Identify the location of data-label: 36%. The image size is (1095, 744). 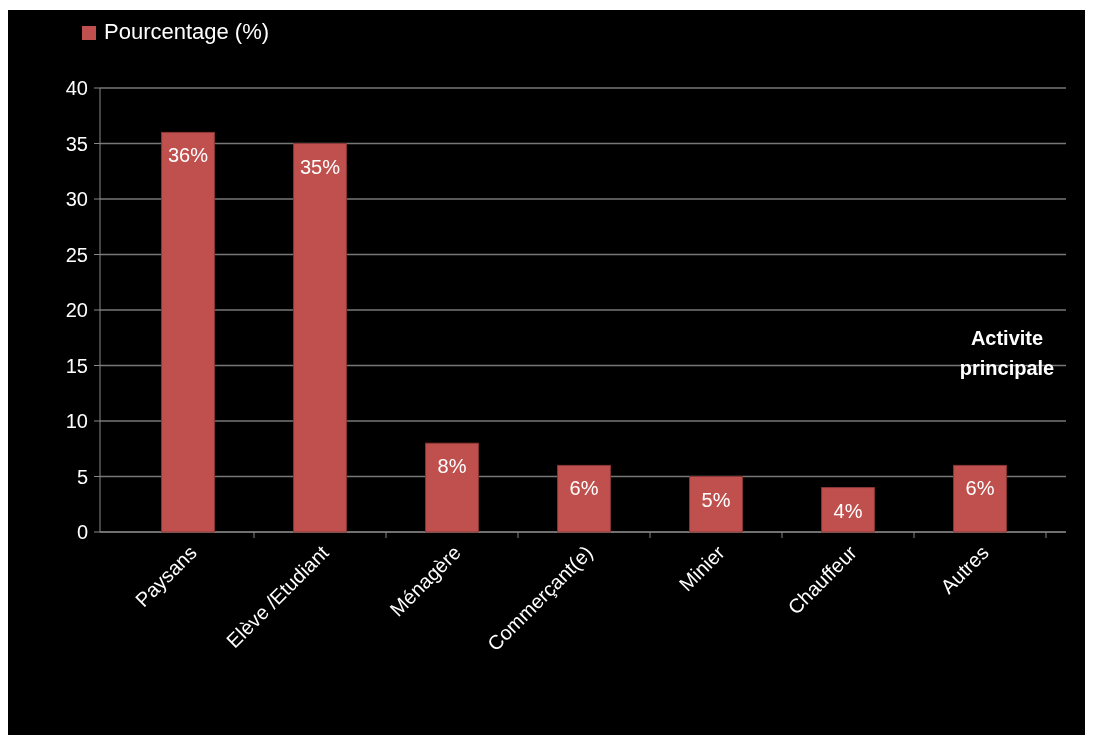
(188, 155).